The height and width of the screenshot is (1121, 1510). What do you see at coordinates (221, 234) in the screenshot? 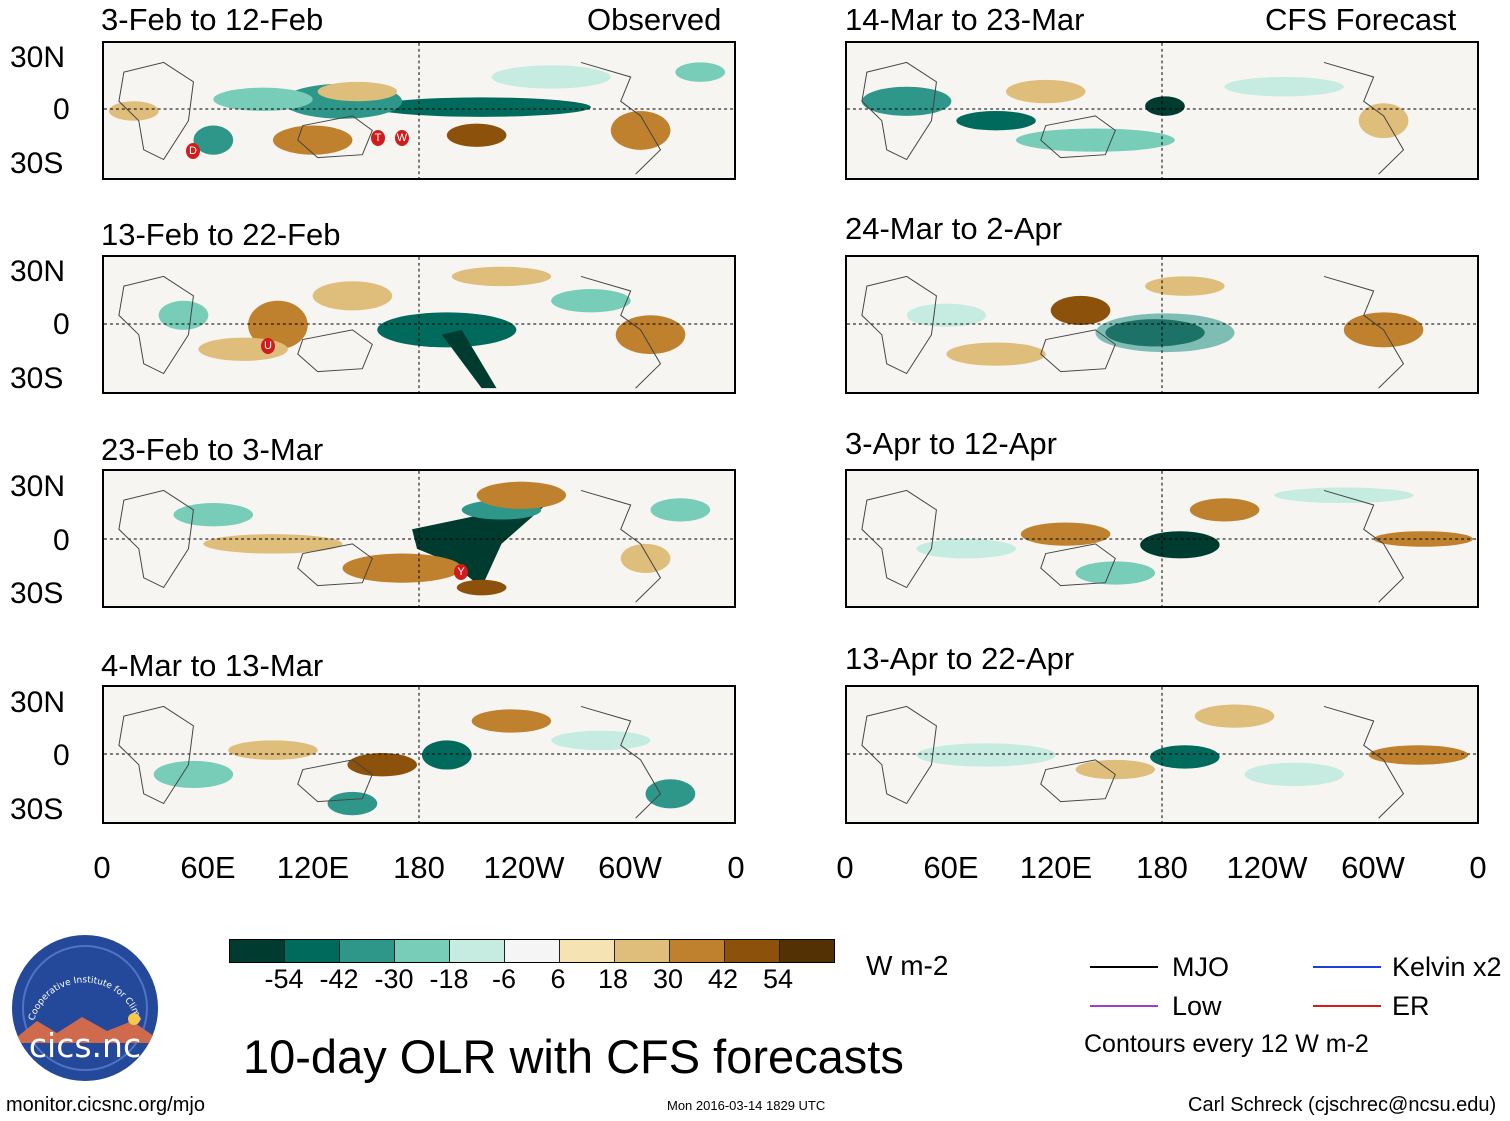
I see `panel-title-obs-2: 13-Feb to 22-Feb` at bounding box center [221, 234].